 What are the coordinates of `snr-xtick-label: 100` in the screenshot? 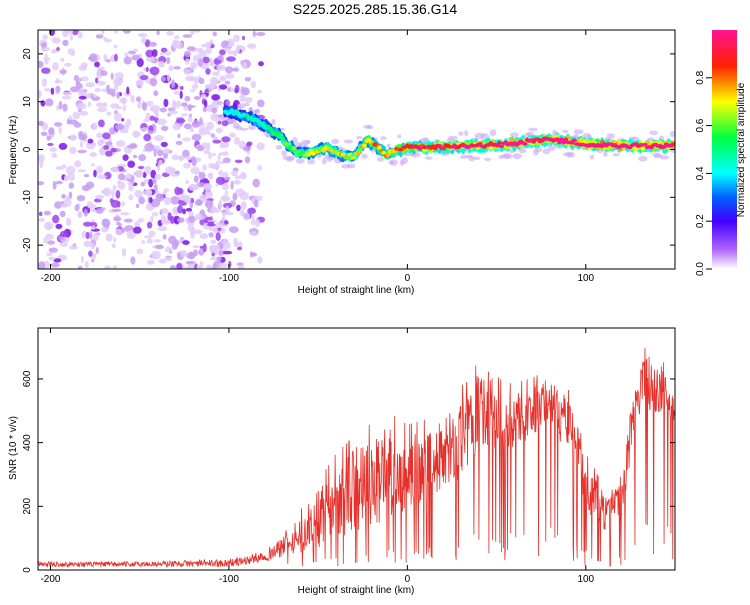 It's located at (585, 579).